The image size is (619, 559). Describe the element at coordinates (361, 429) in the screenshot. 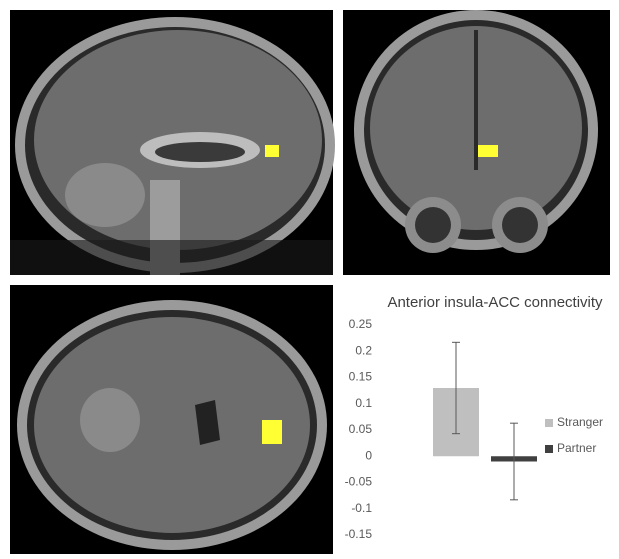

I see `y-tick-label: 0.05` at that location.